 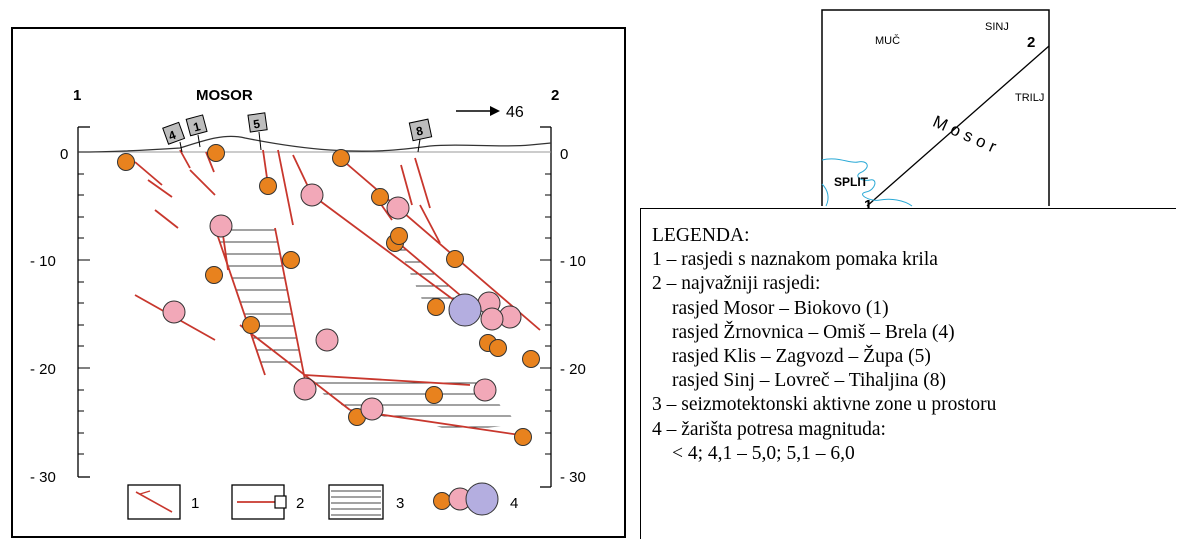 I want to click on legend-zone-hatch, so click(x=356, y=503).